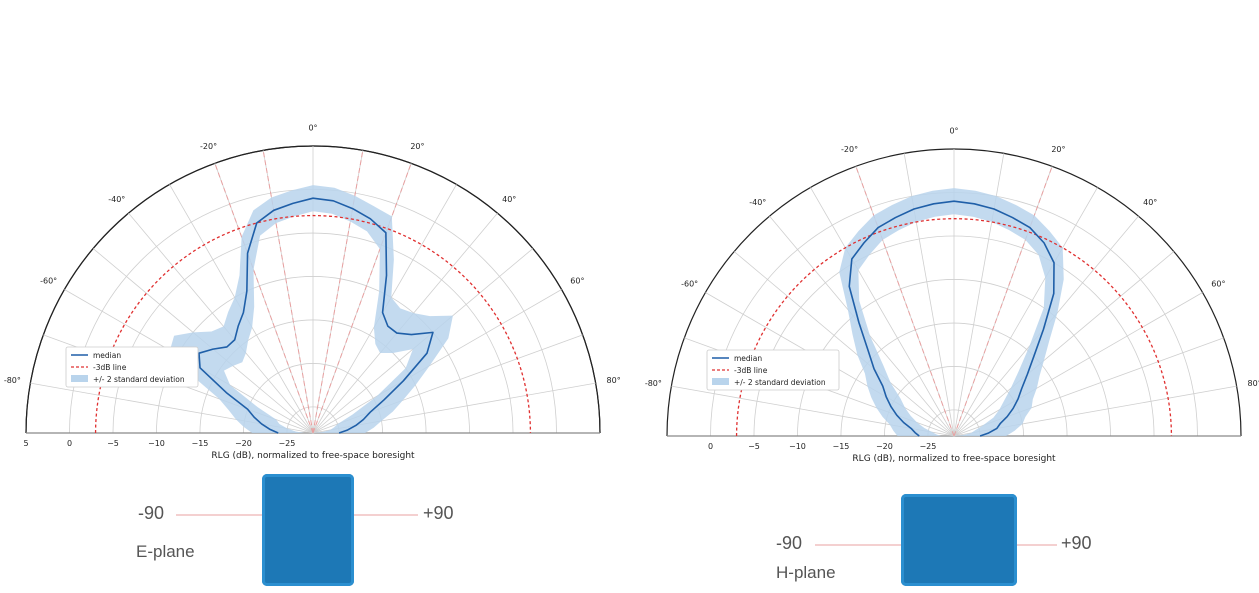 The image size is (1259, 593). What do you see at coordinates (151, 513) in the screenshot?
I see `e-plane-left-label: -90` at bounding box center [151, 513].